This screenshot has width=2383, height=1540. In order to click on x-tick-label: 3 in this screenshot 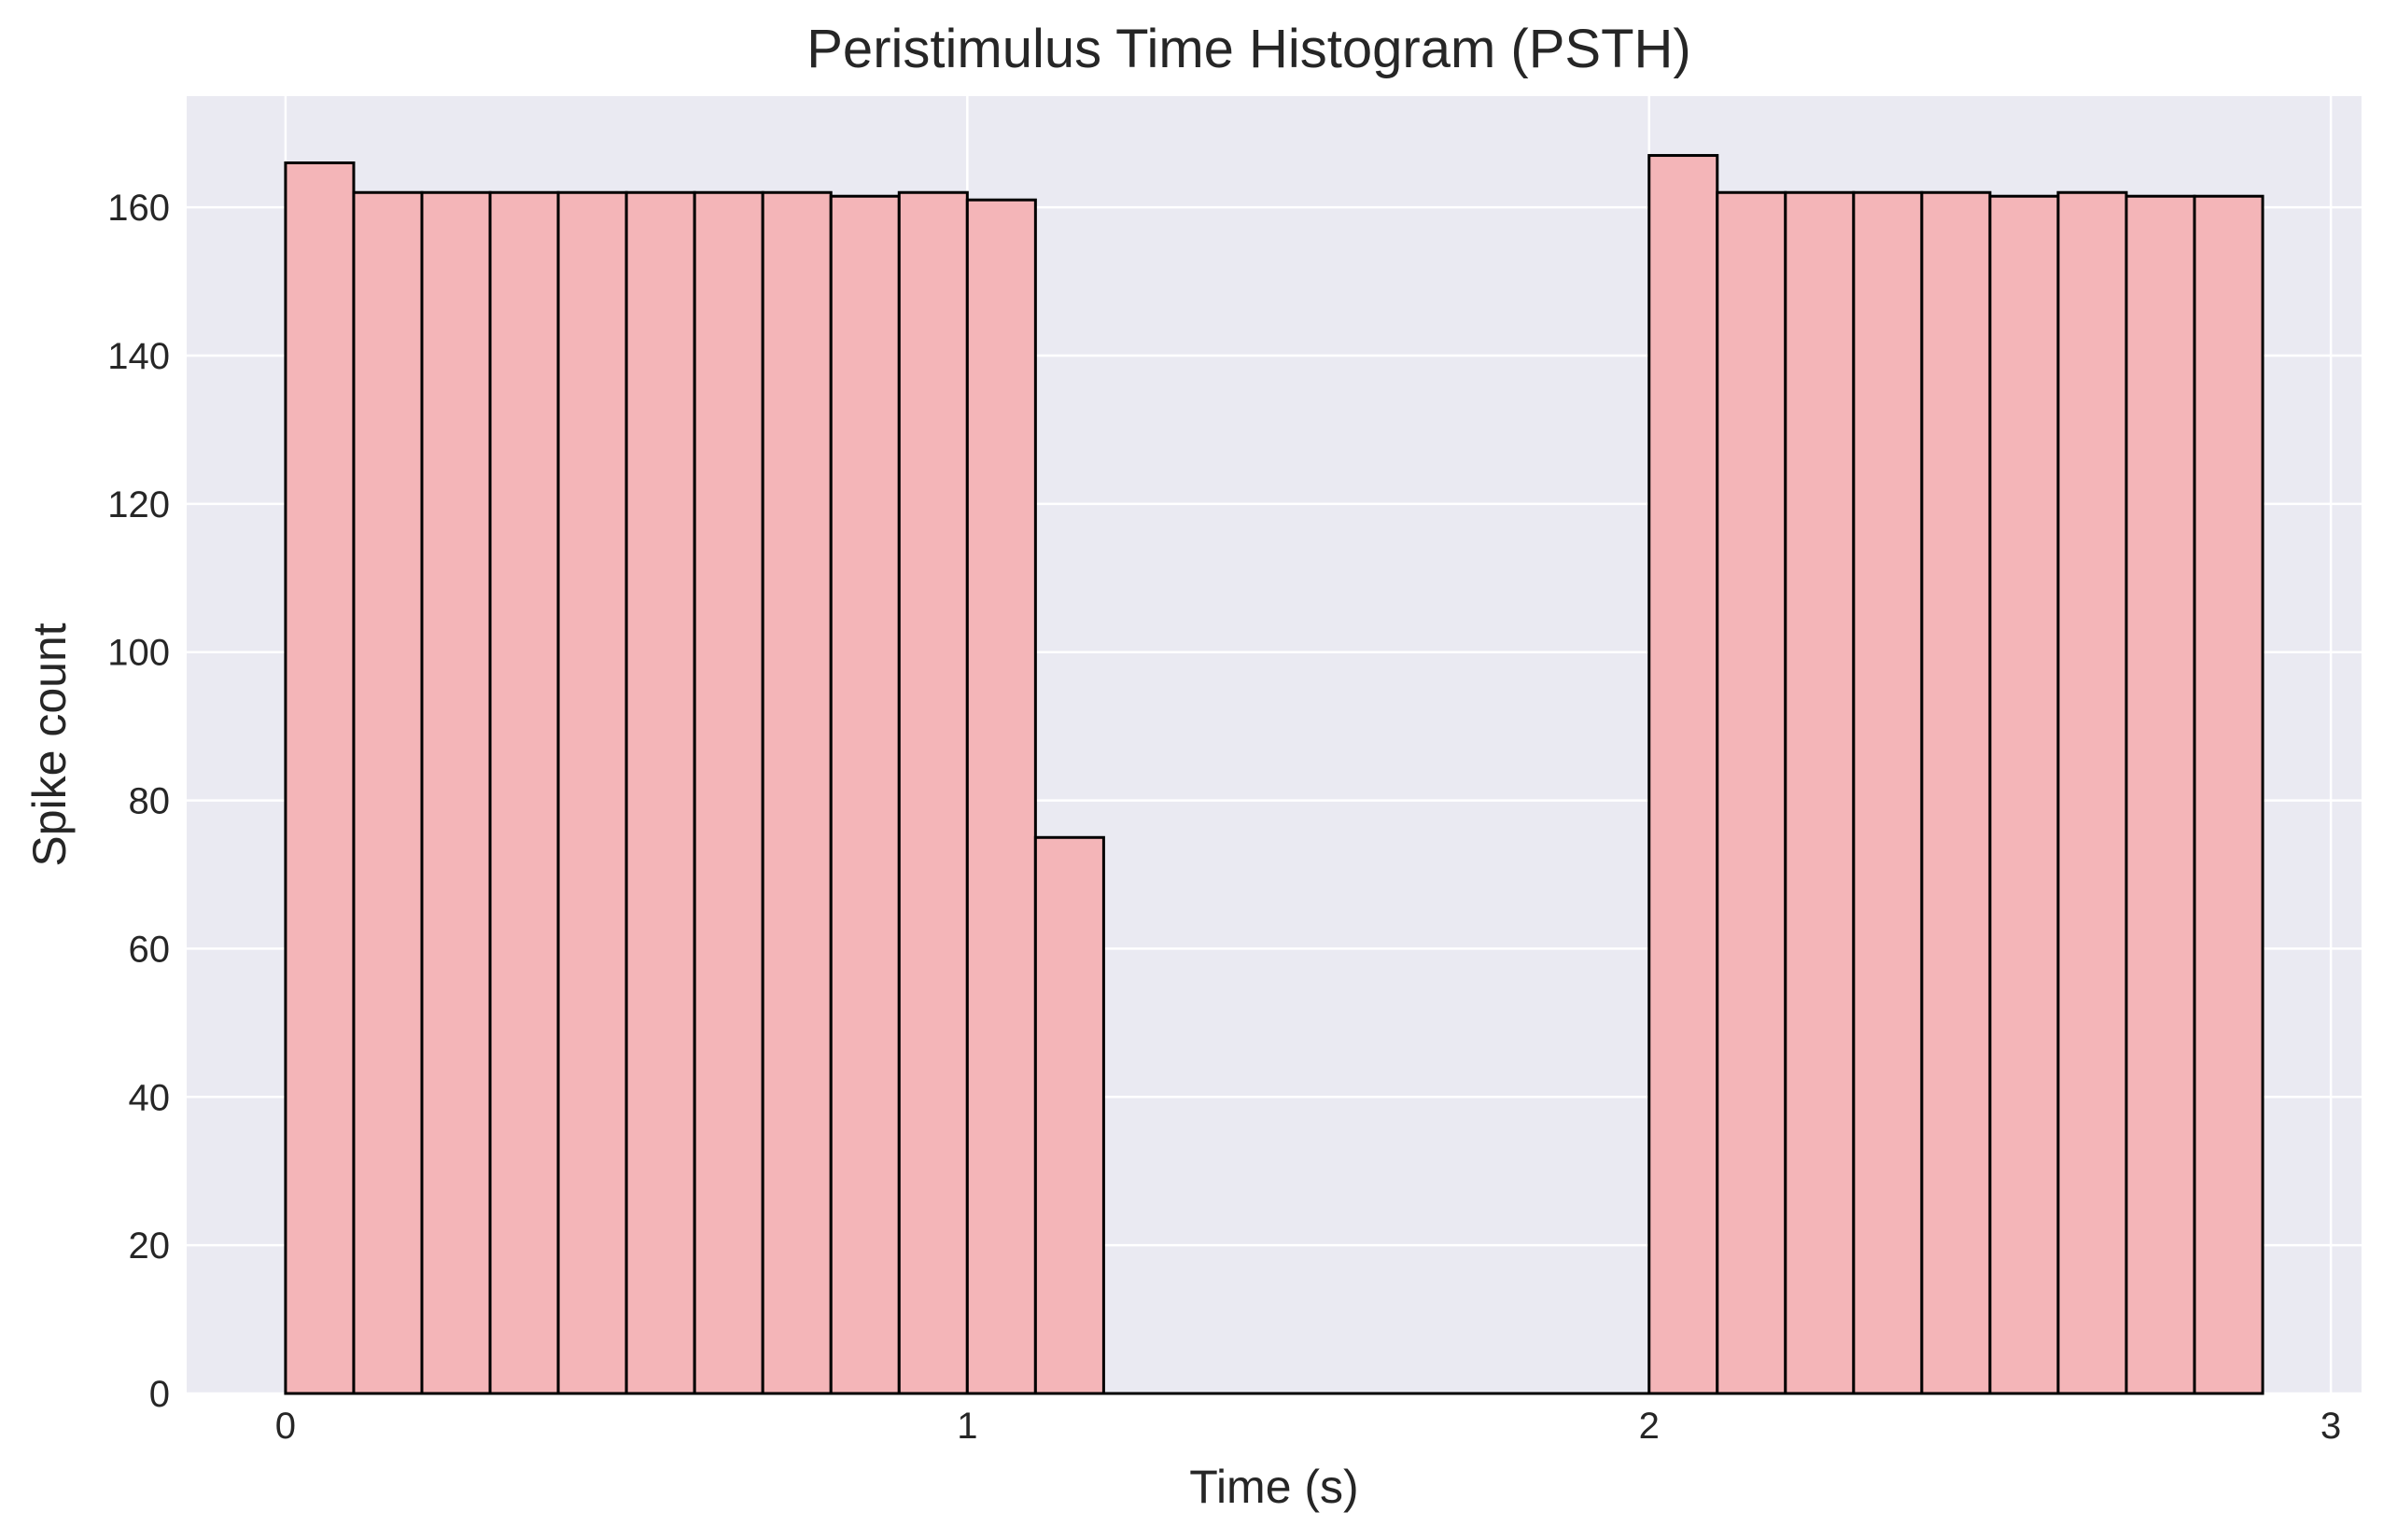, I will do `click(2330, 1426)`.